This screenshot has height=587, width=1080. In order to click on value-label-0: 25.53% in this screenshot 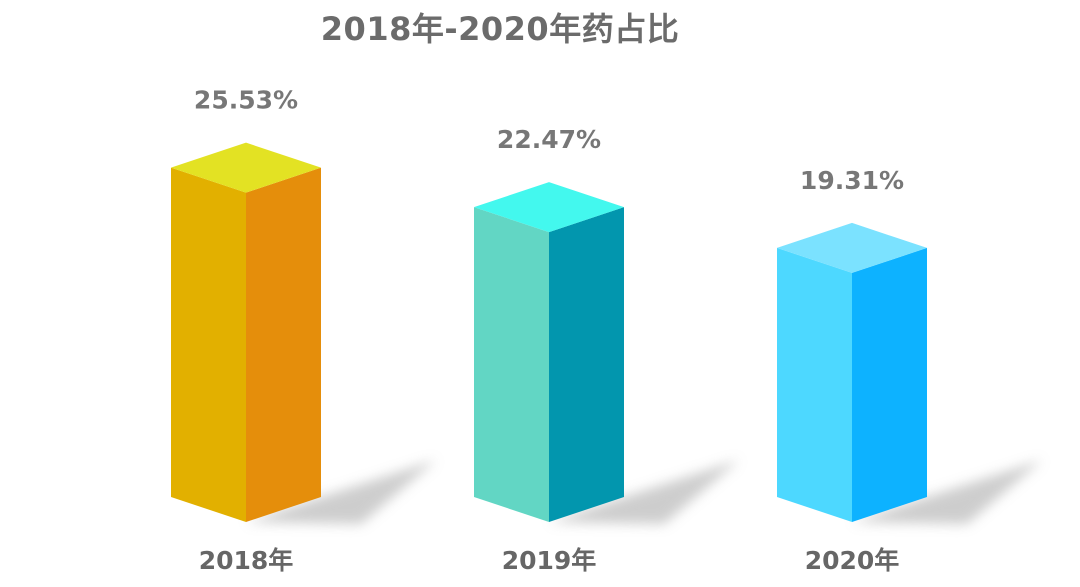, I will do `click(246, 100)`.